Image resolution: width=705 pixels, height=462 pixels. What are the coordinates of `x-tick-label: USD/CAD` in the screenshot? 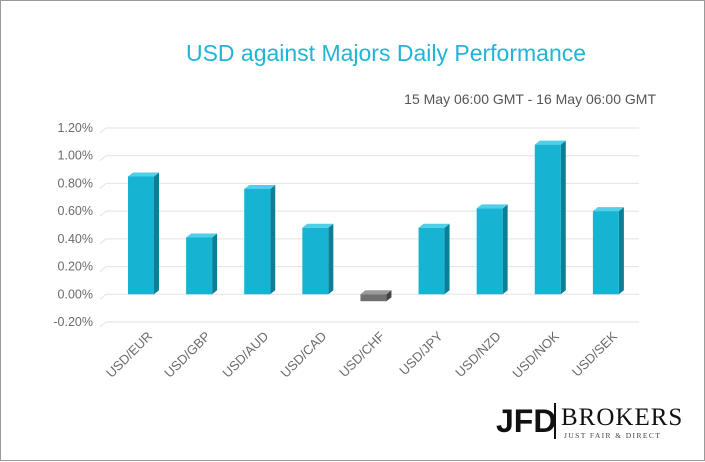 It's located at (303, 355).